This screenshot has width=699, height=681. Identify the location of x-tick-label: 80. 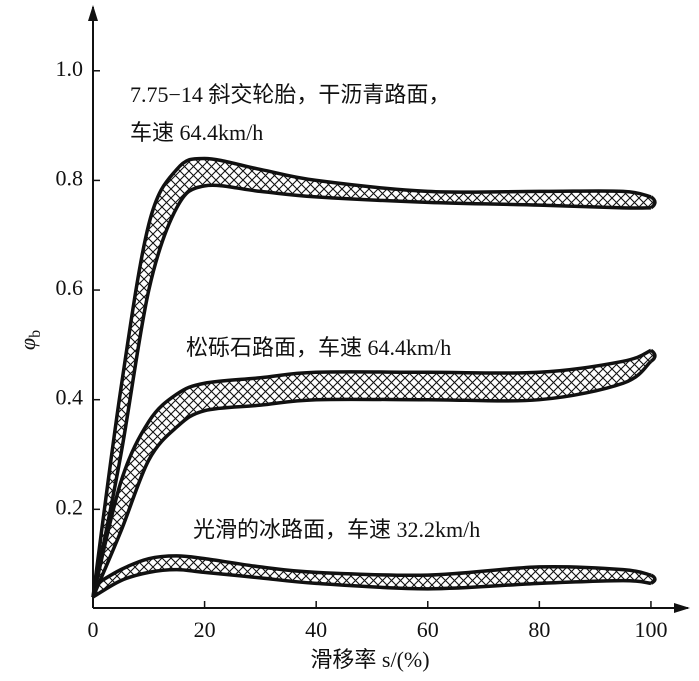
(539, 629).